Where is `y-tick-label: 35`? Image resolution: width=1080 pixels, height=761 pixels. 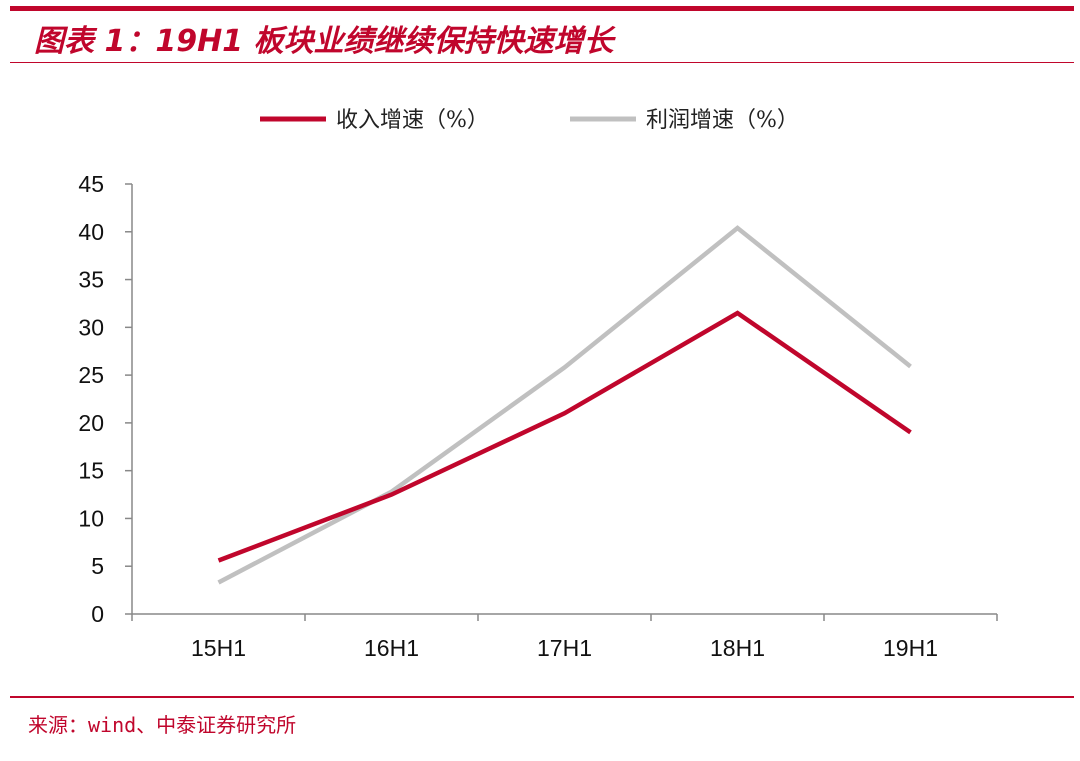
y-tick-label: 35 is located at coordinates (91, 280).